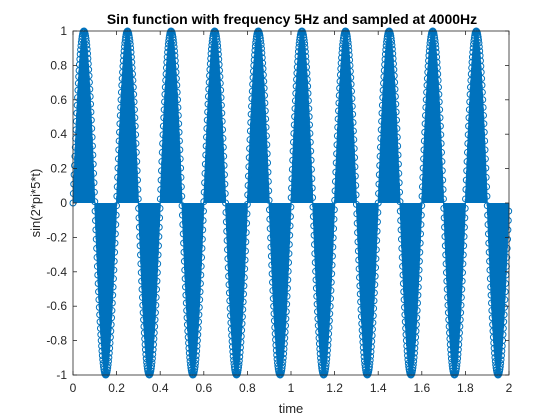 The height and width of the screenshot is (420, 560). What do you see at coordinates (421, 388) in the screenshot?
I see `x-tick-label: 1.6` at bounding box center [421, 388].